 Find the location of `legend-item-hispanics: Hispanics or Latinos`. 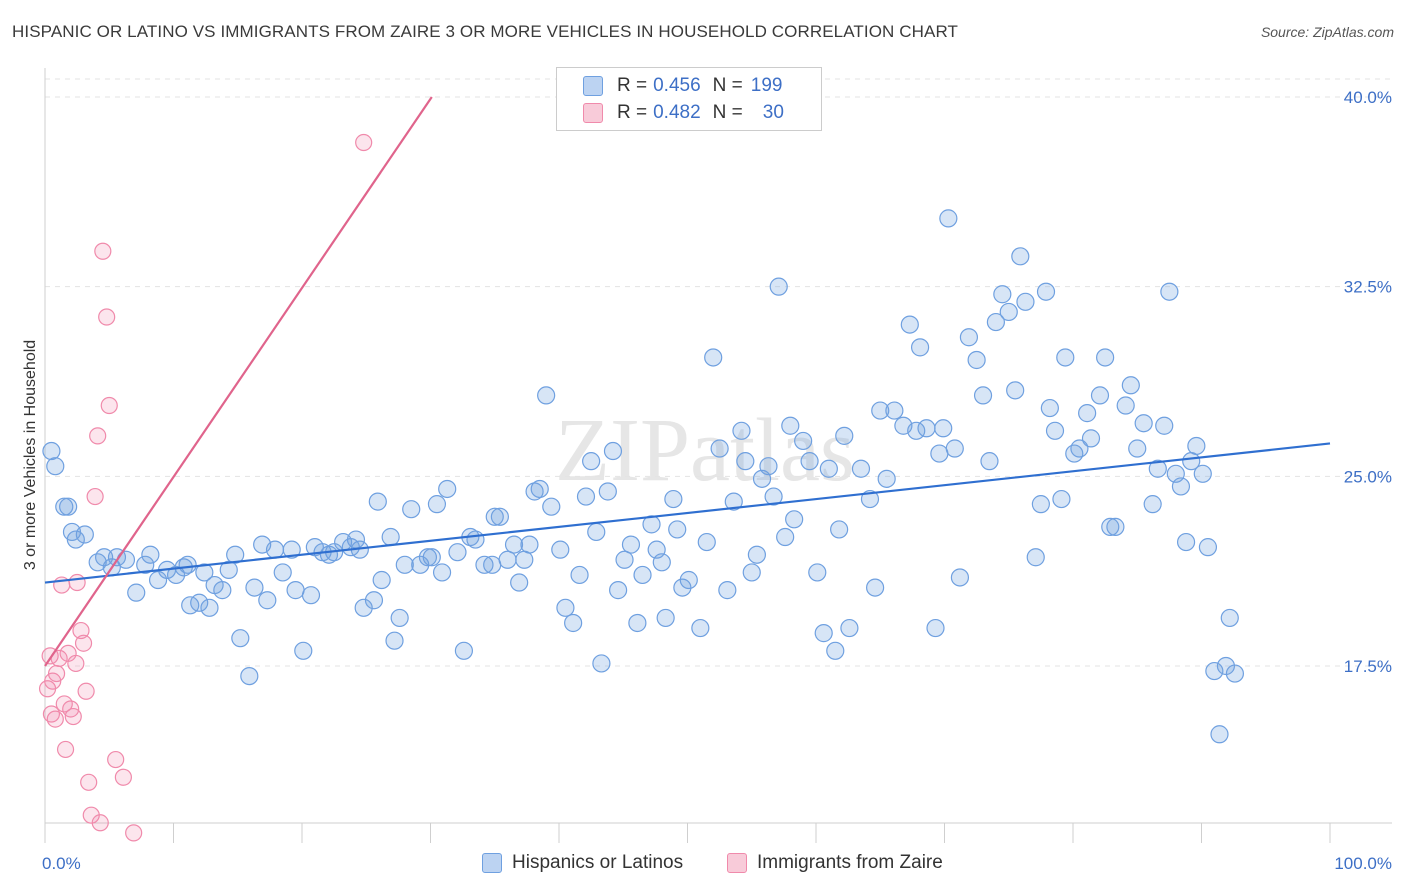

legend-item-hispanics: Hispanics or Latinos is located at coordinates (582, 863).